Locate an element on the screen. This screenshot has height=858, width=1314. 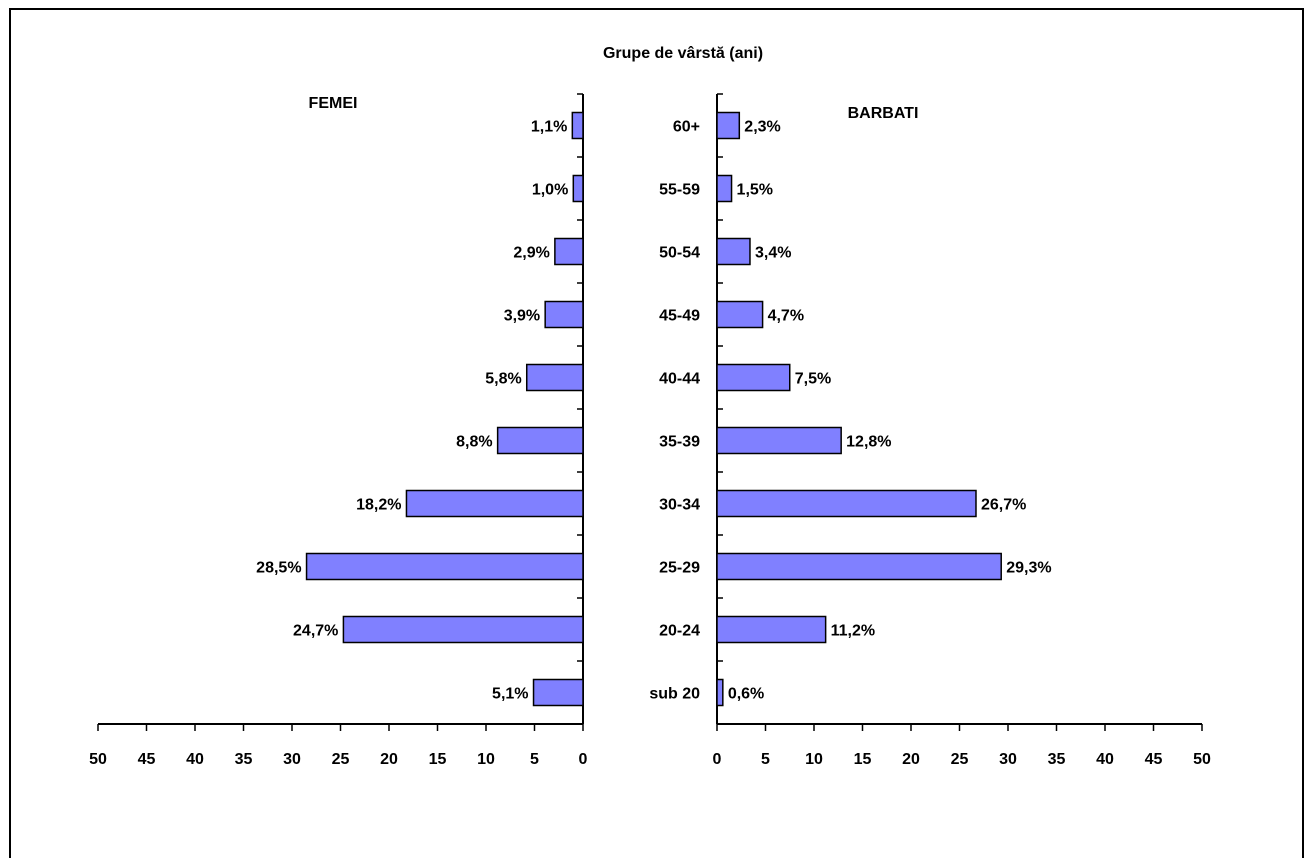
chart-title: Grupe de vârstă (ani) is located at coordinates (683, 53).